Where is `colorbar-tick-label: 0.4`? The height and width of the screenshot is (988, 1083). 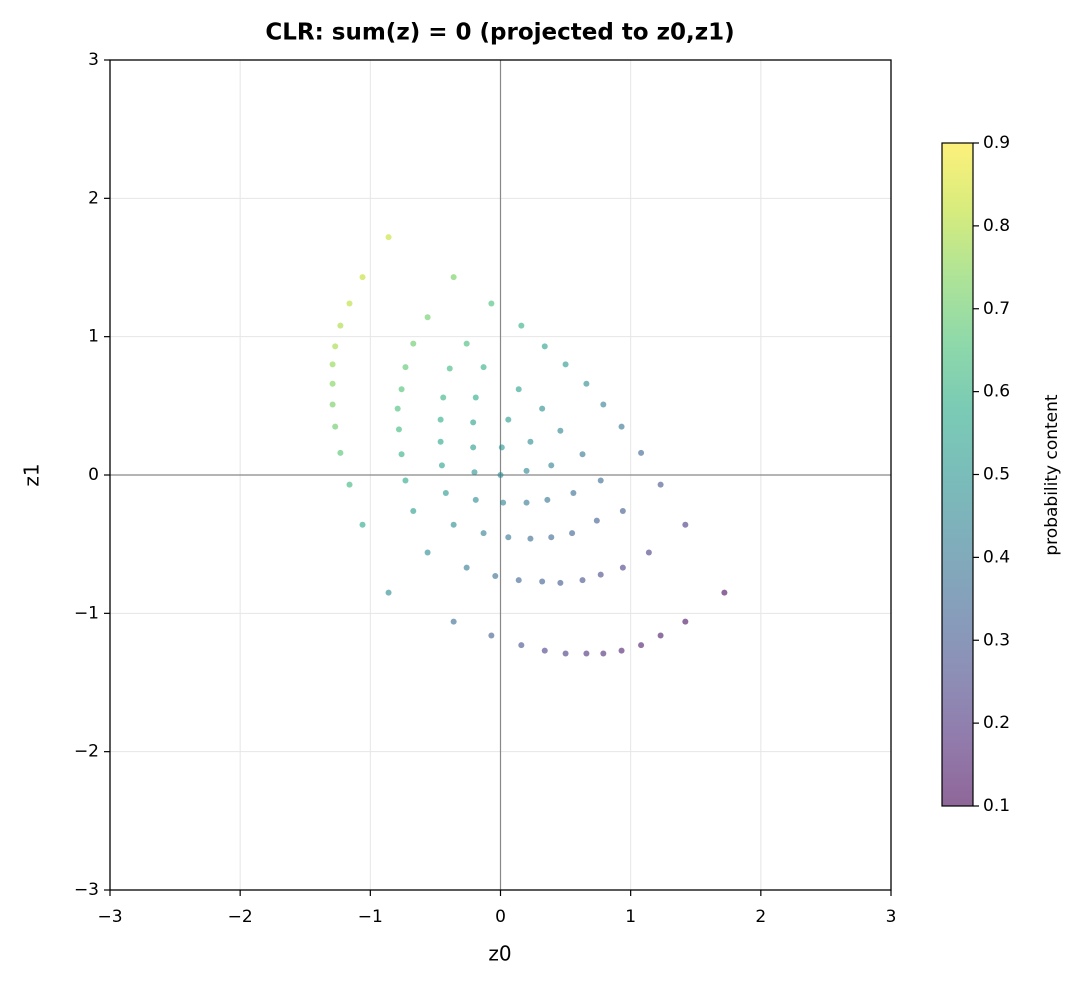 colorbar-tick-label: 0.4 is located at coordinates (996, 557).